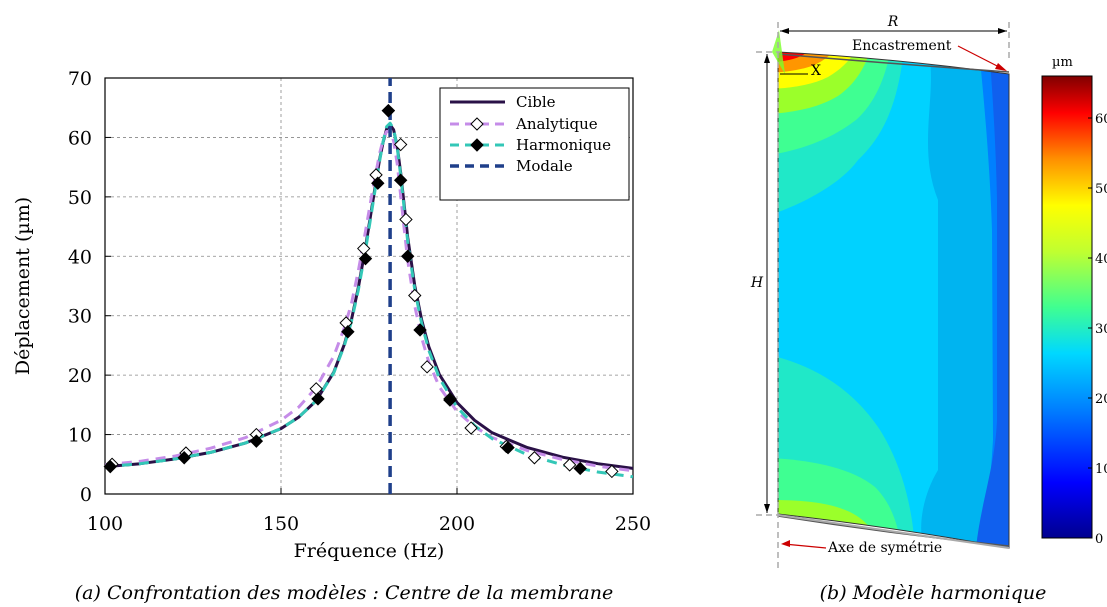 This screenshot has height=607, width=1107. Describe the element at coordinates (933, 593) in the screenshot. I see `caption-b: (b) Modèle harmonique` at that location.